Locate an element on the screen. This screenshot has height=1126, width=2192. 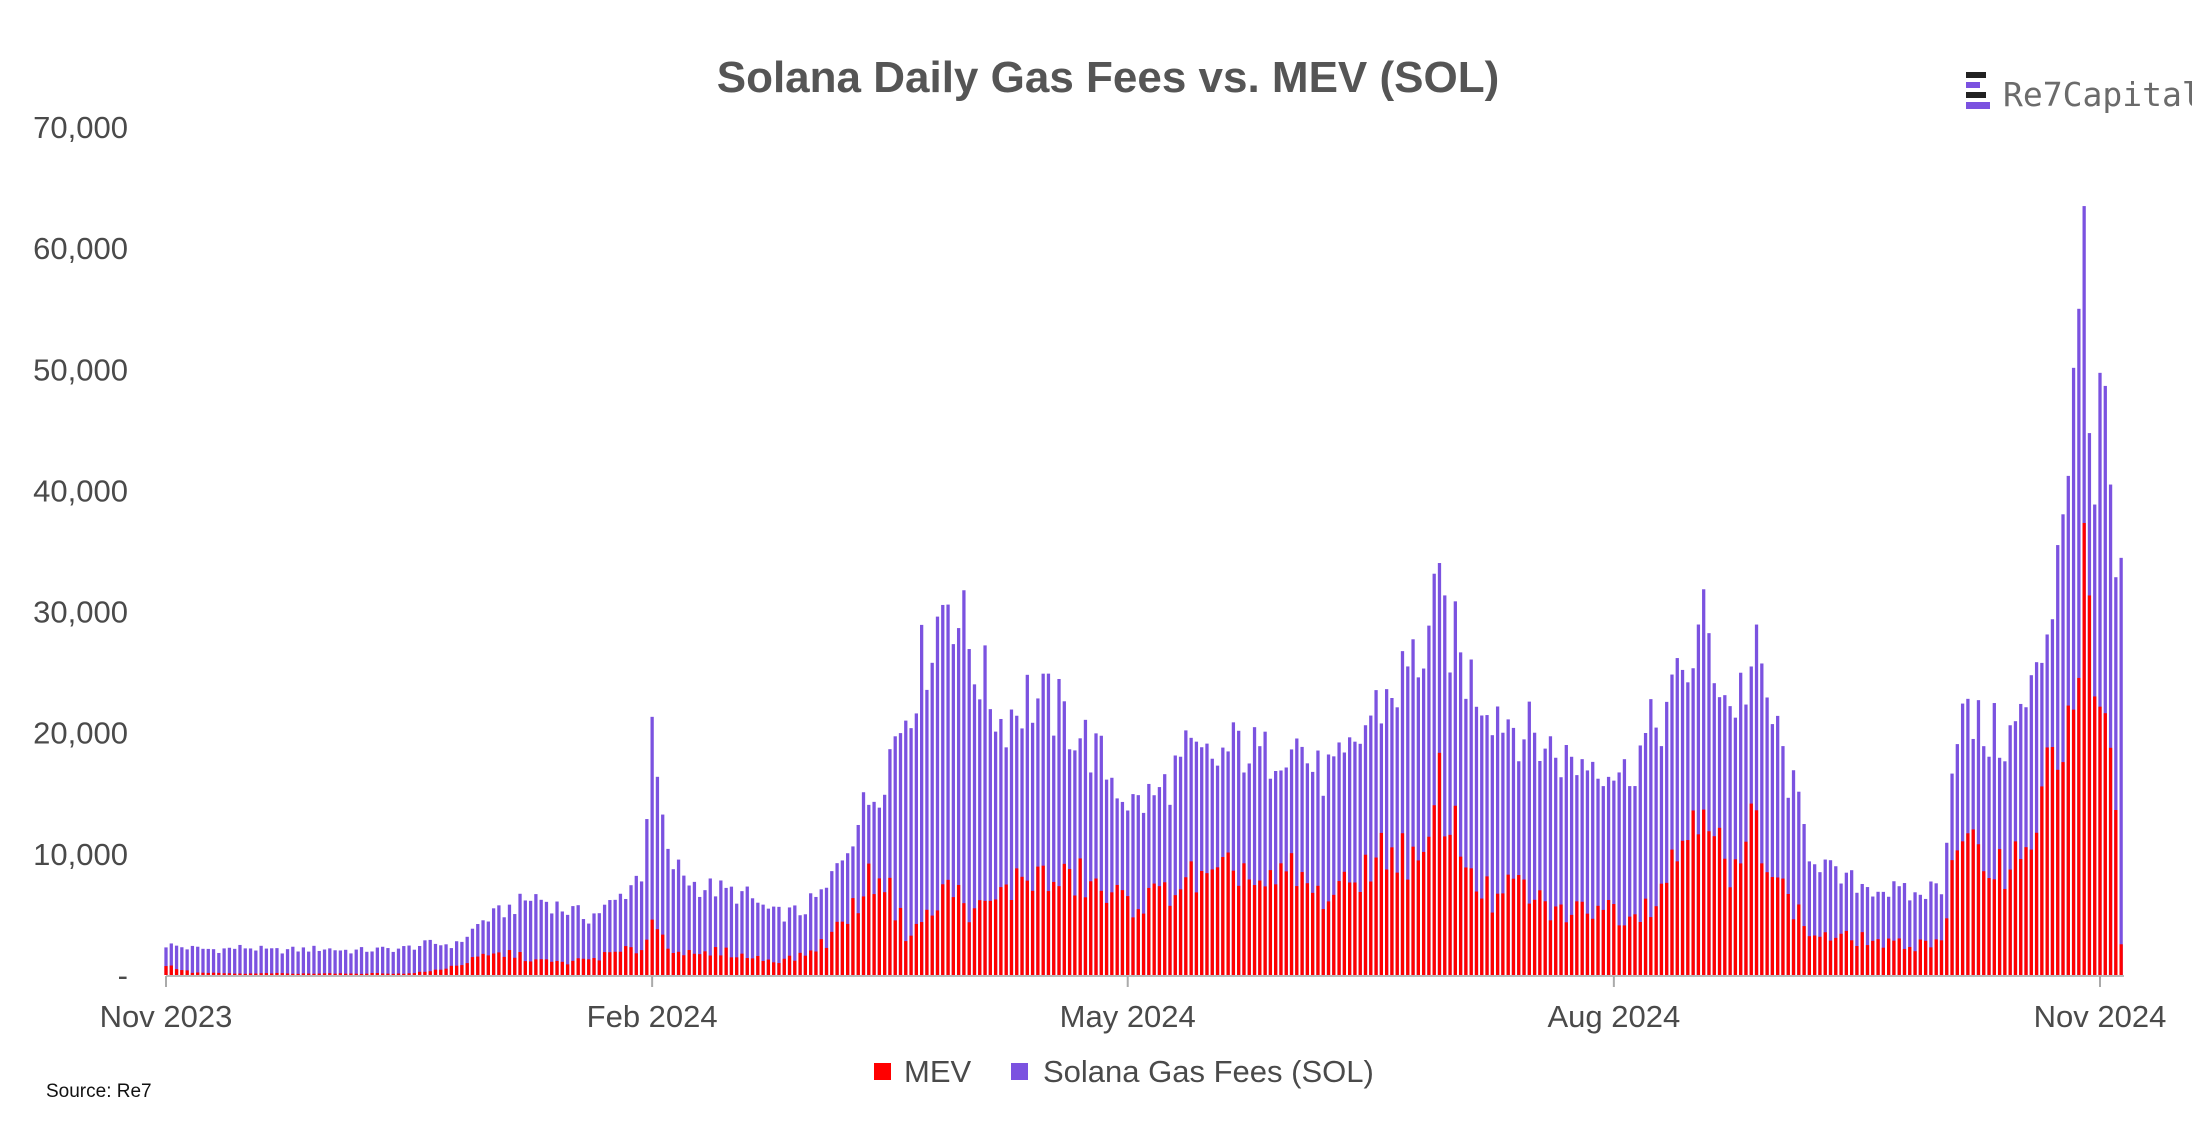
y-tick-label: 30,000 is located at coordinates (80, 612).